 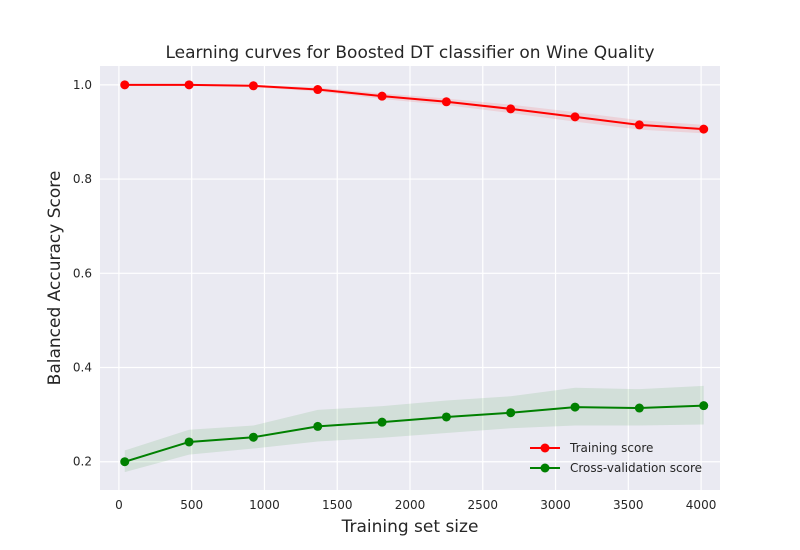 What do you see at coordinates (611, 448) in the screenshot?
I see `legend-label-training: Training score` at bounding box center [611, 448].